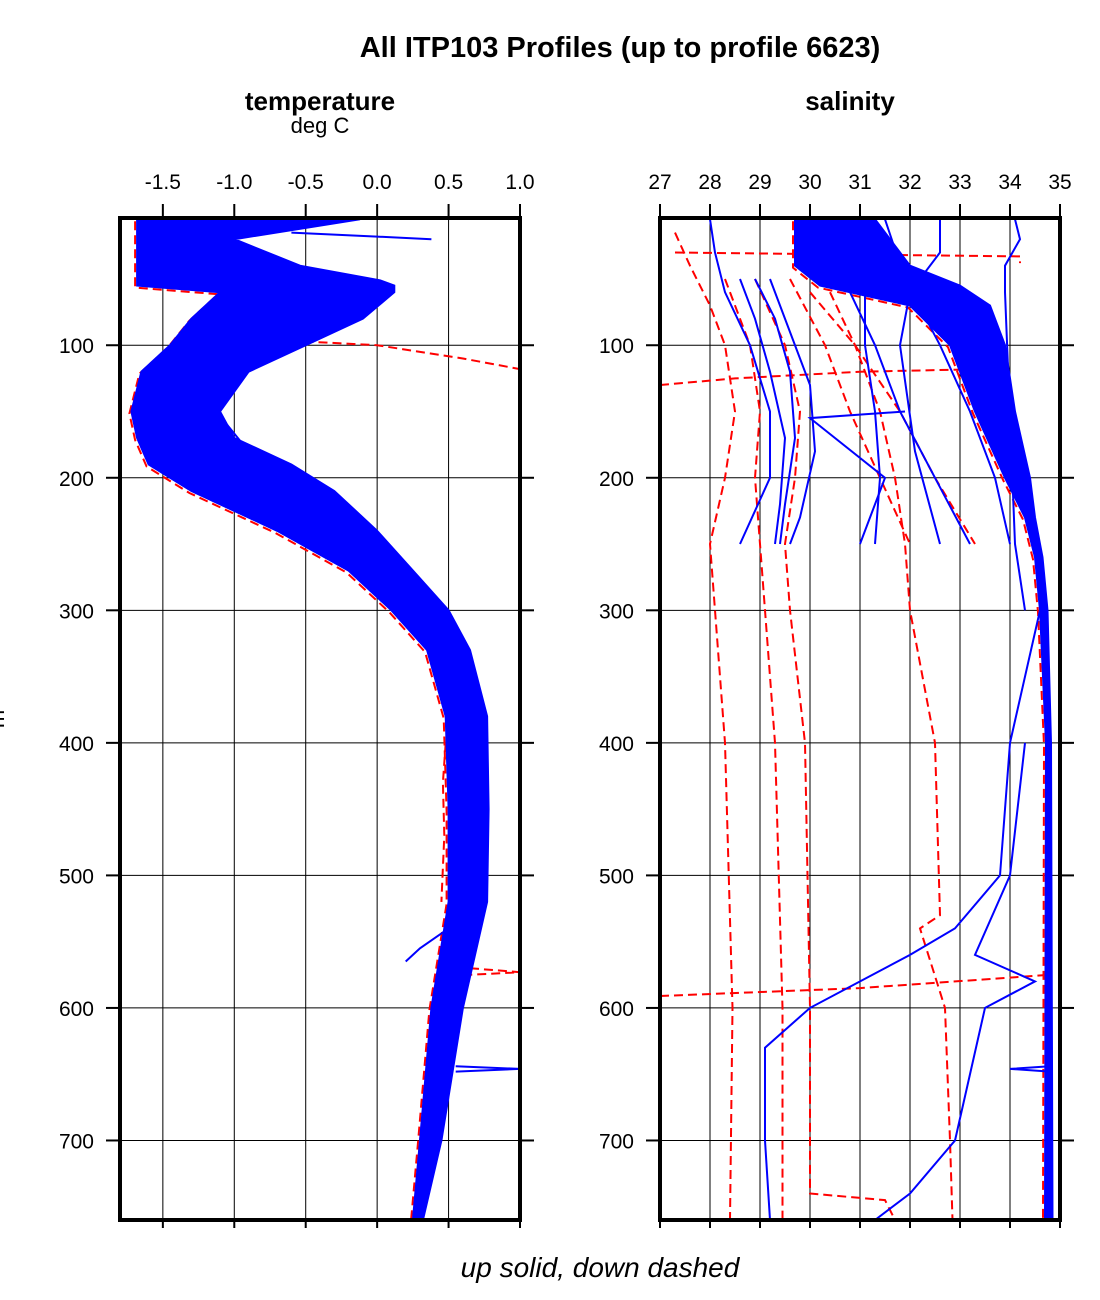 This screenshot has width=1100, height=1300. Describe the element at coordinates (709, 182) in the screenshot. I see `x-tick-label: 28` at that location.